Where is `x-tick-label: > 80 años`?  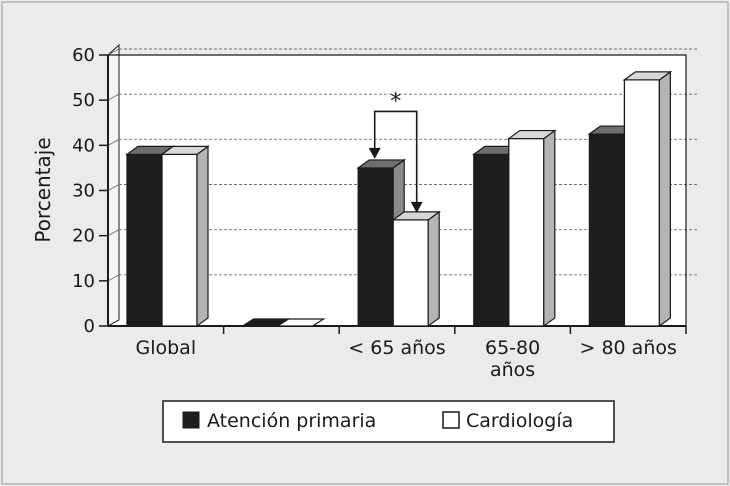
x-tick-label: > 80 años is located at coordinates (628, 348).